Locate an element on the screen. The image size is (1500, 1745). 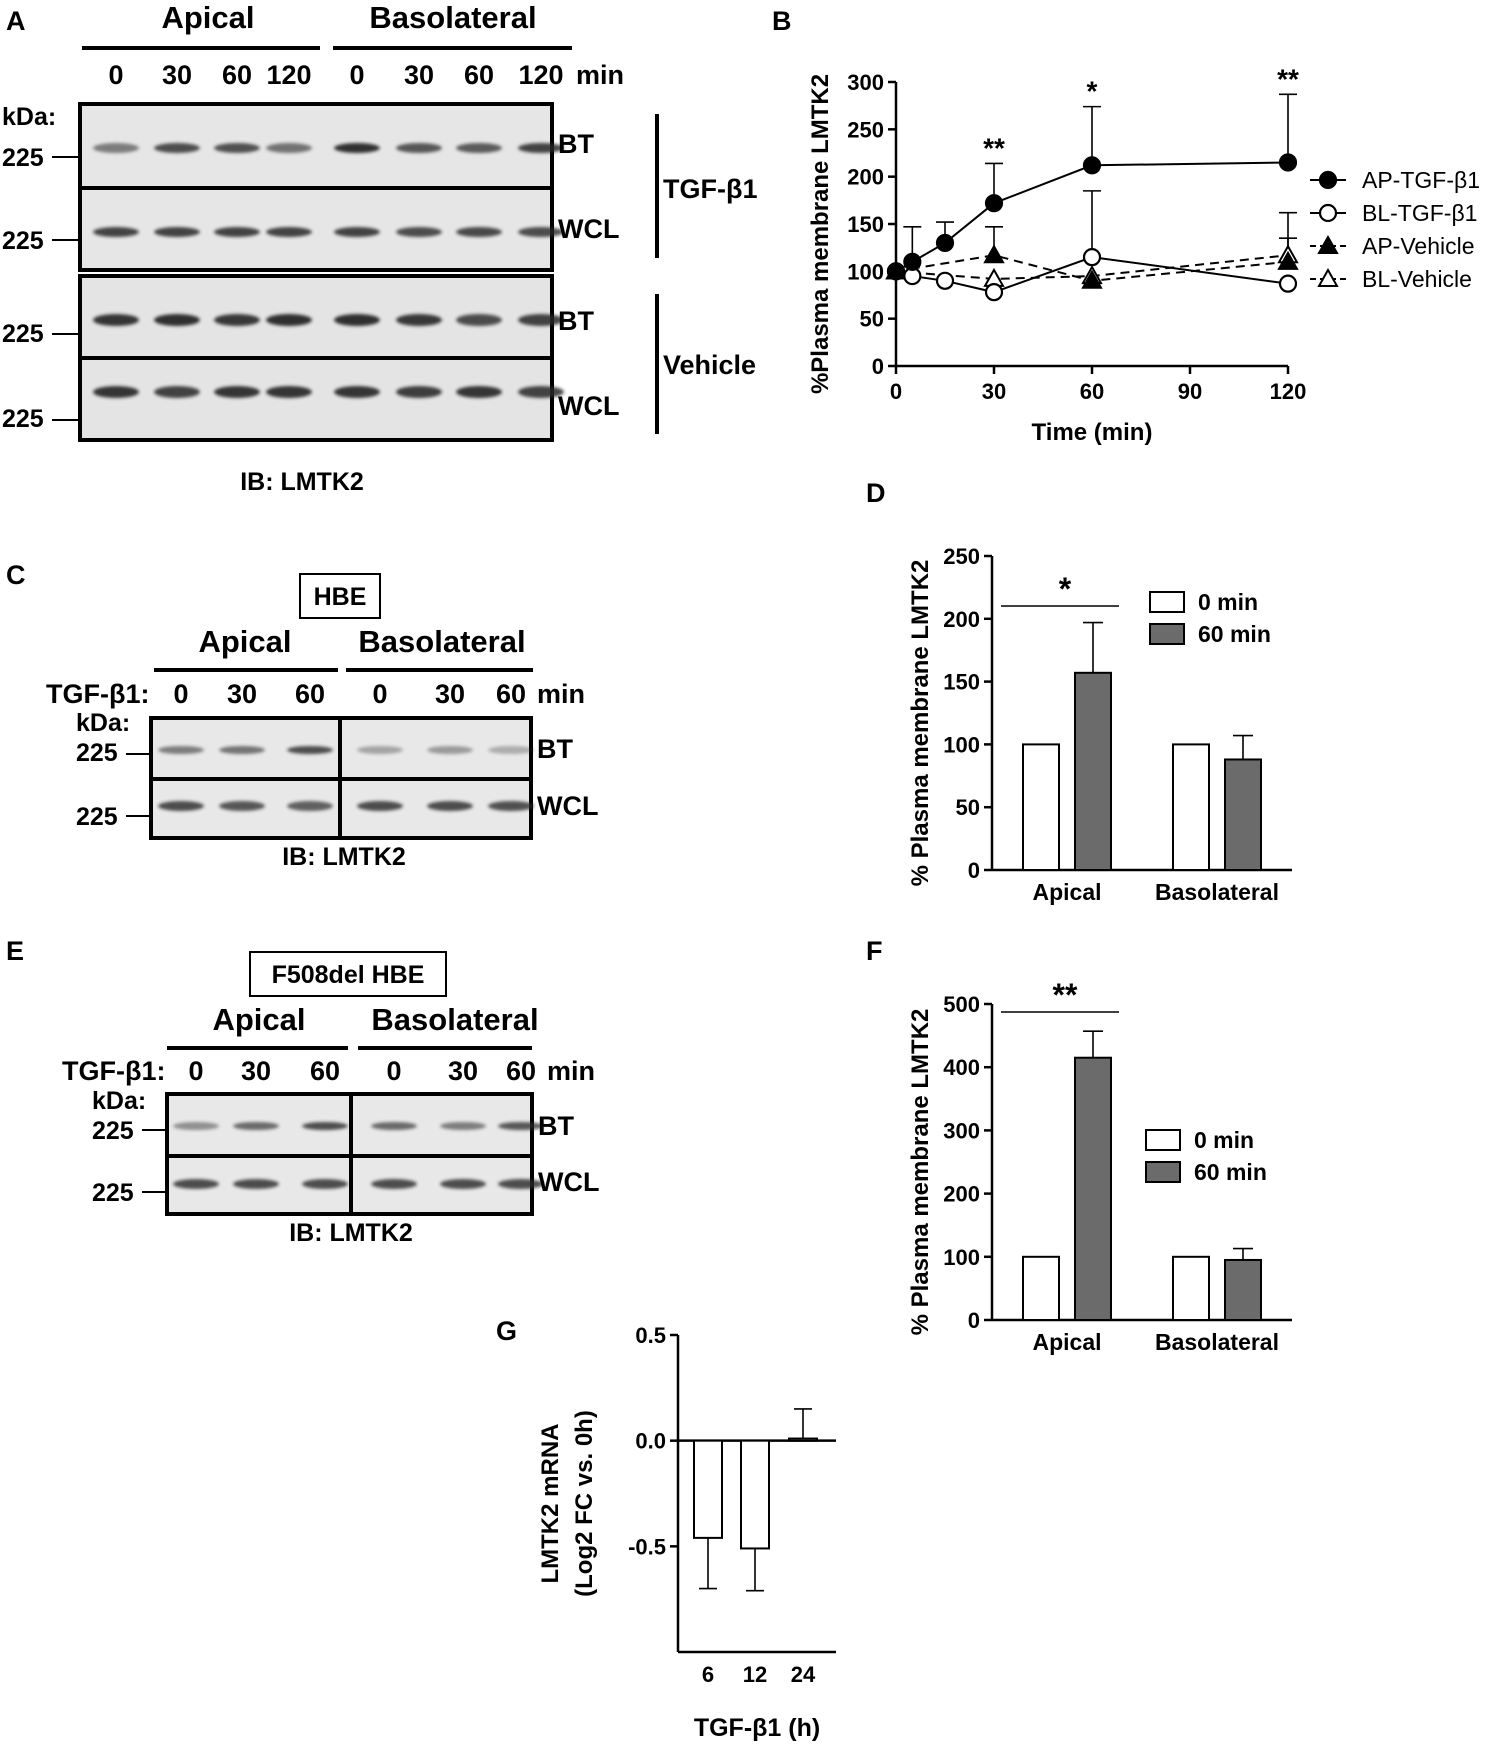
x-tick-label: 0 is located at coordinates (896, 391).